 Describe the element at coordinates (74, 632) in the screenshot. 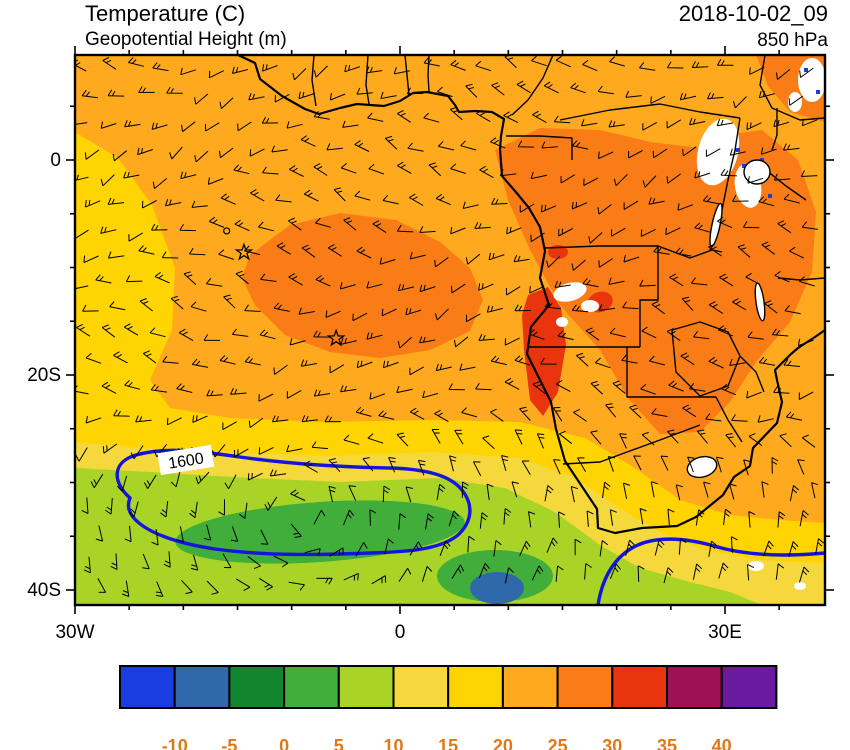

I see `x-axis-label: 30W` at that location.